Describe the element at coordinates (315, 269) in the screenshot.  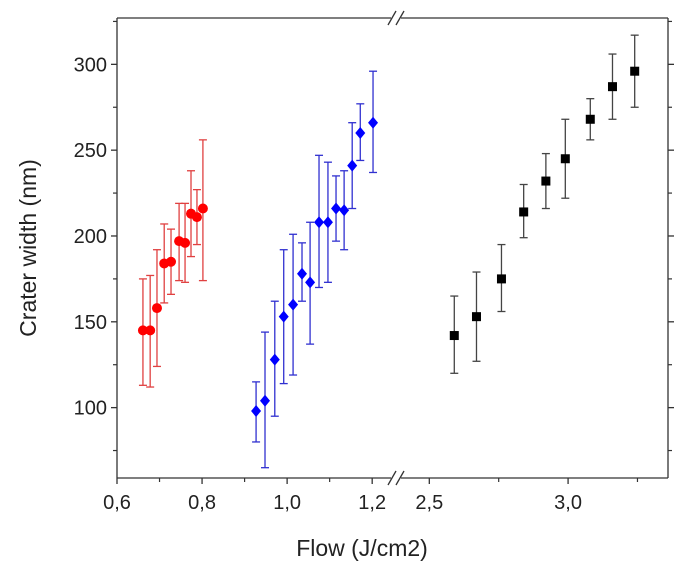
I see `series-diamond` at that location.